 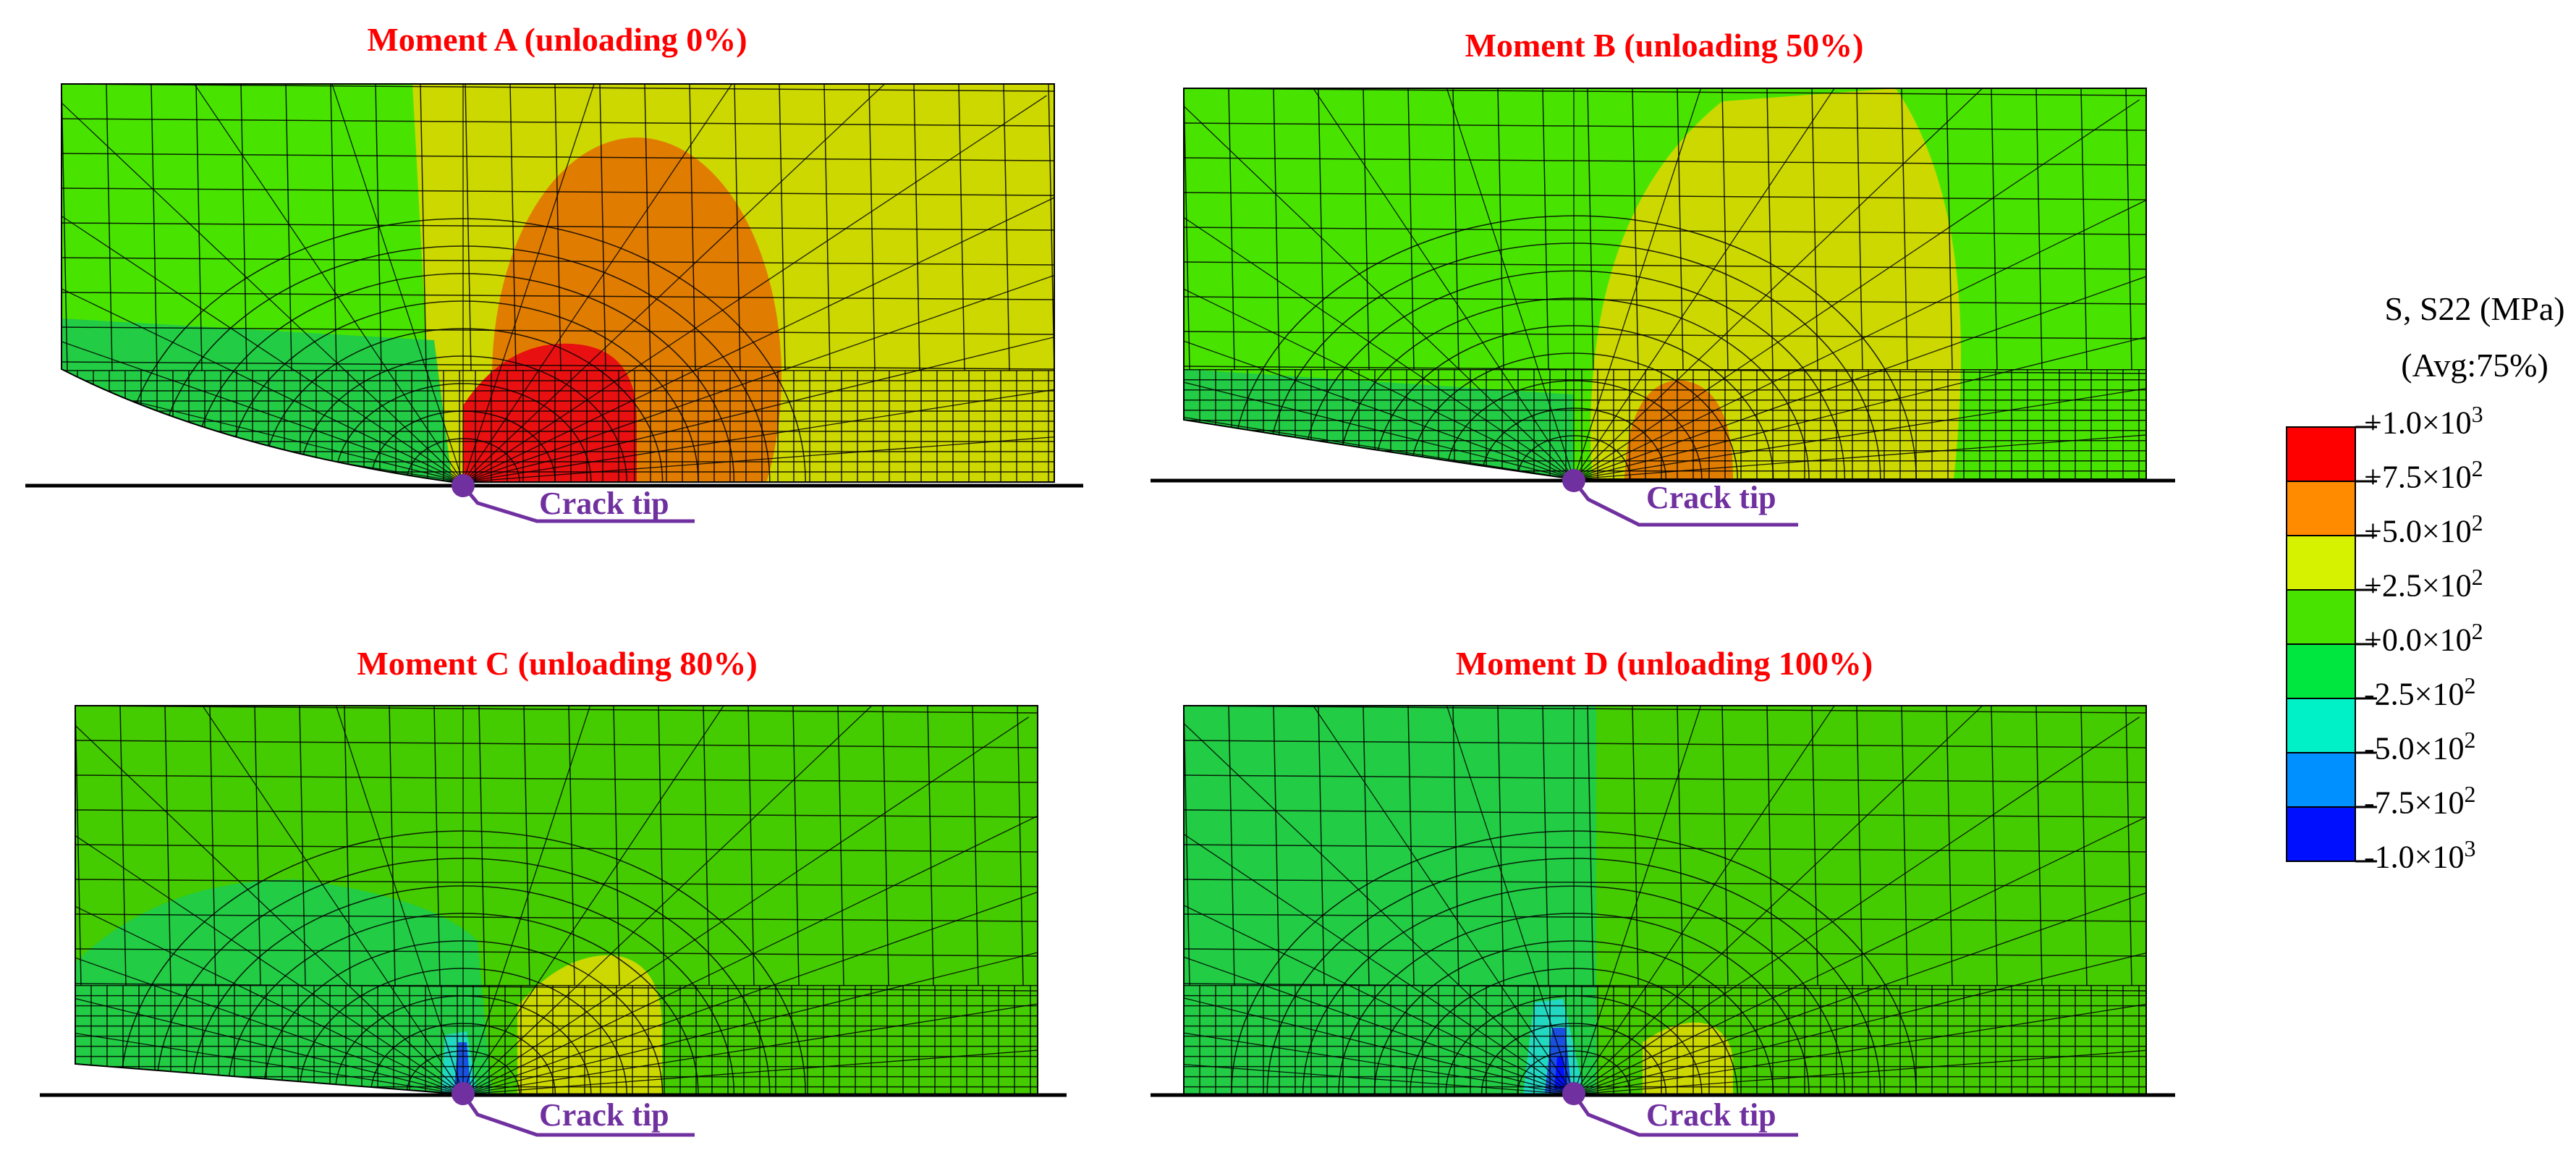 I want to click on crack-tip-label-b: Crack tip, so click(x=1711, y=497).